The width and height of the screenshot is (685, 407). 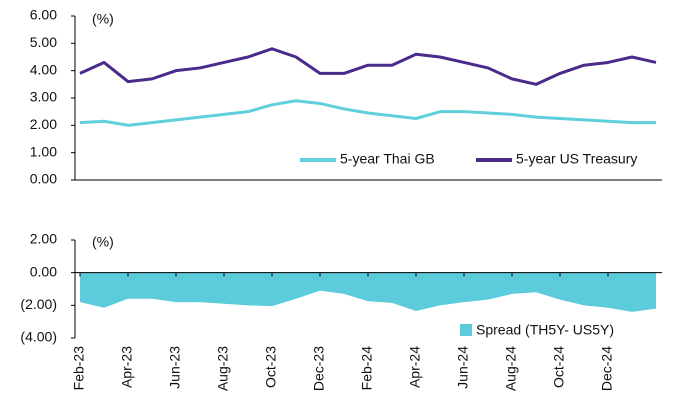 I want to click on y-tick-label: (4.00), so click(x=38, y=337).